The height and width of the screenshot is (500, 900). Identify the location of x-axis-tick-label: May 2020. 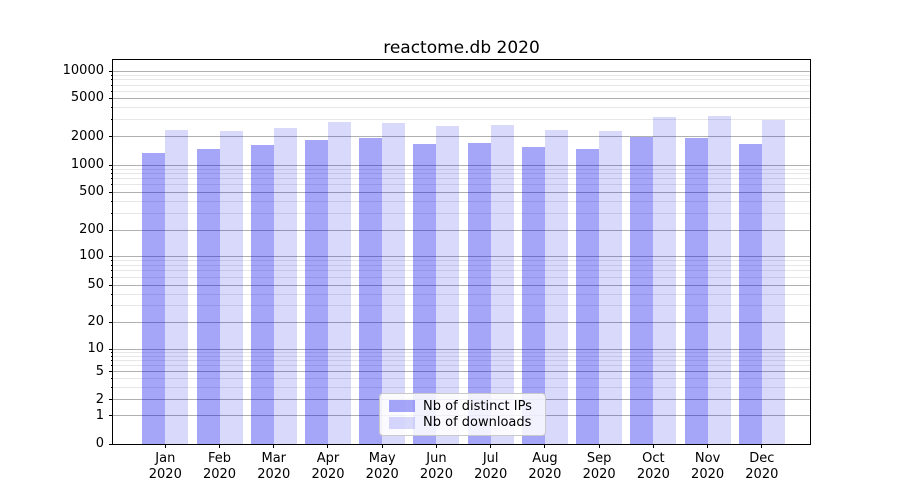
(382, 466).